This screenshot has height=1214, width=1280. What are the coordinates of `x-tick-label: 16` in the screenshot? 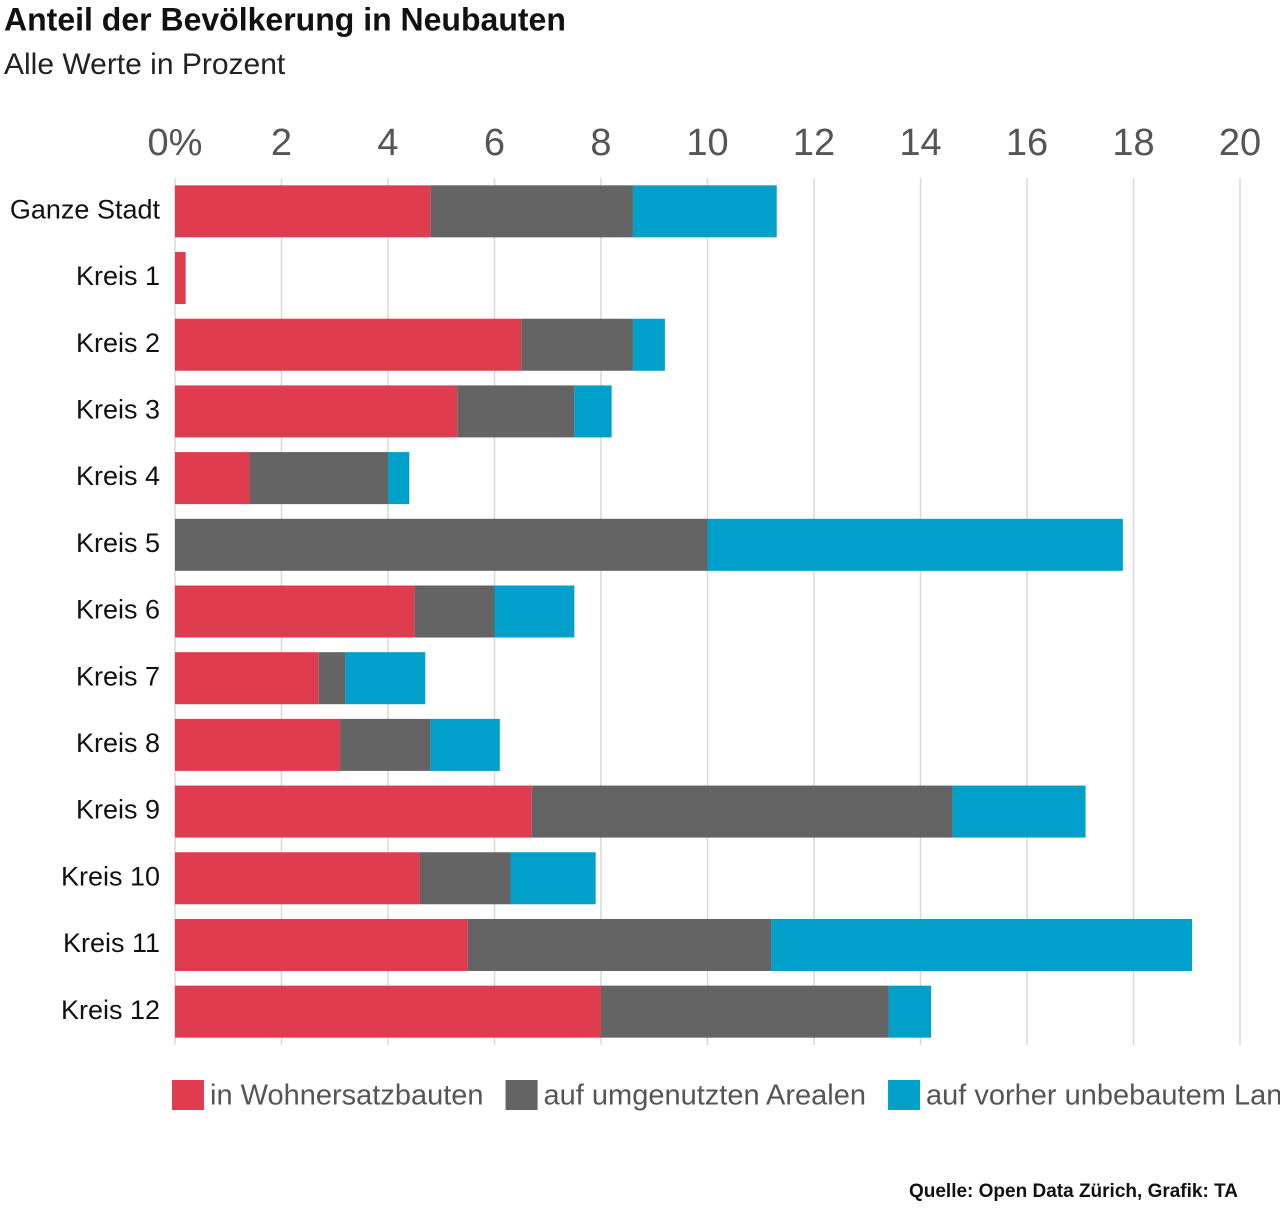 It's located at (1027, 143).